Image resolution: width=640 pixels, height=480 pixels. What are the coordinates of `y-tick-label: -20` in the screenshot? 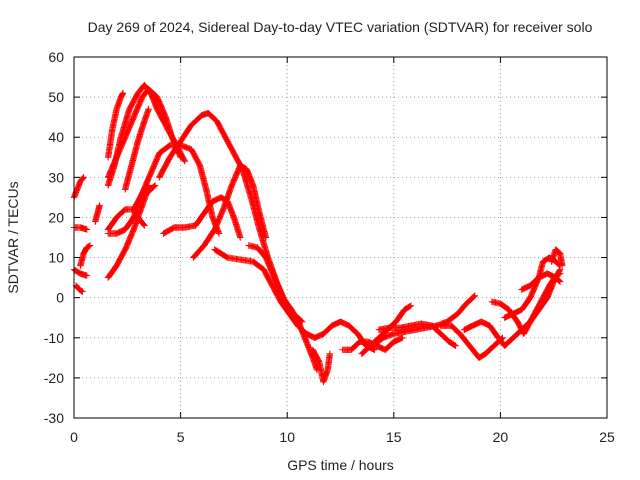 It's located at (54, 378).